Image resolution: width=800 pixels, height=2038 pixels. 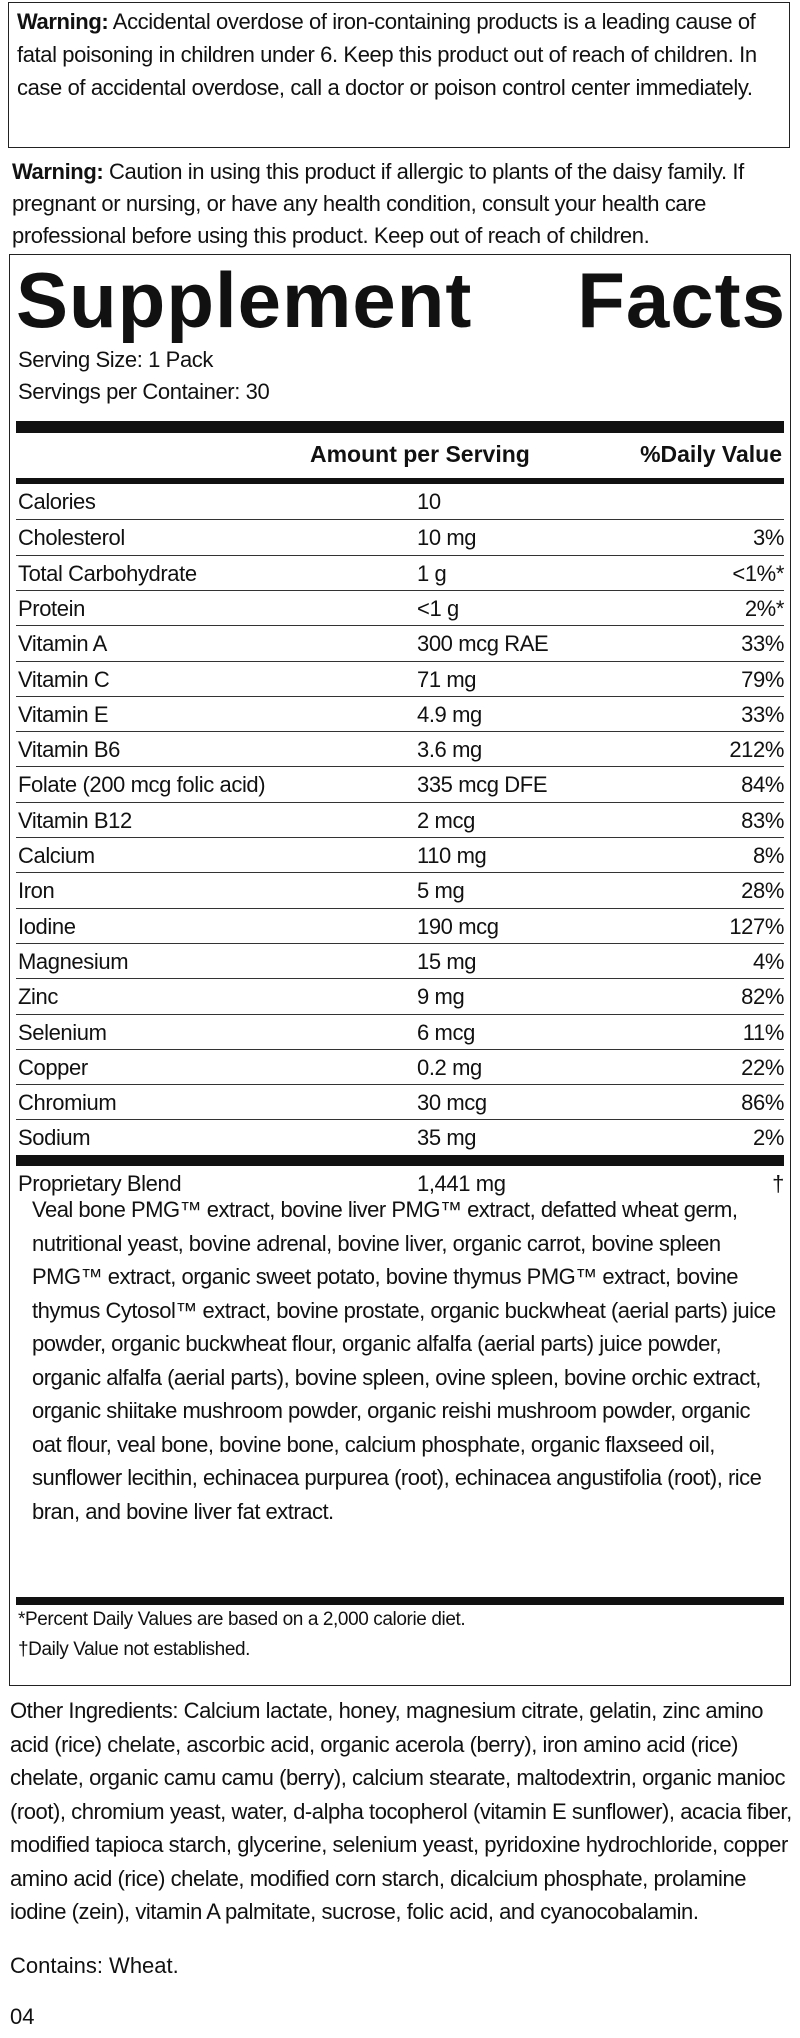 What do you see at coordinates (768, 961) in the screenshot?
I see `nutrient-dv: 4%` at bounding box center [768, 961].